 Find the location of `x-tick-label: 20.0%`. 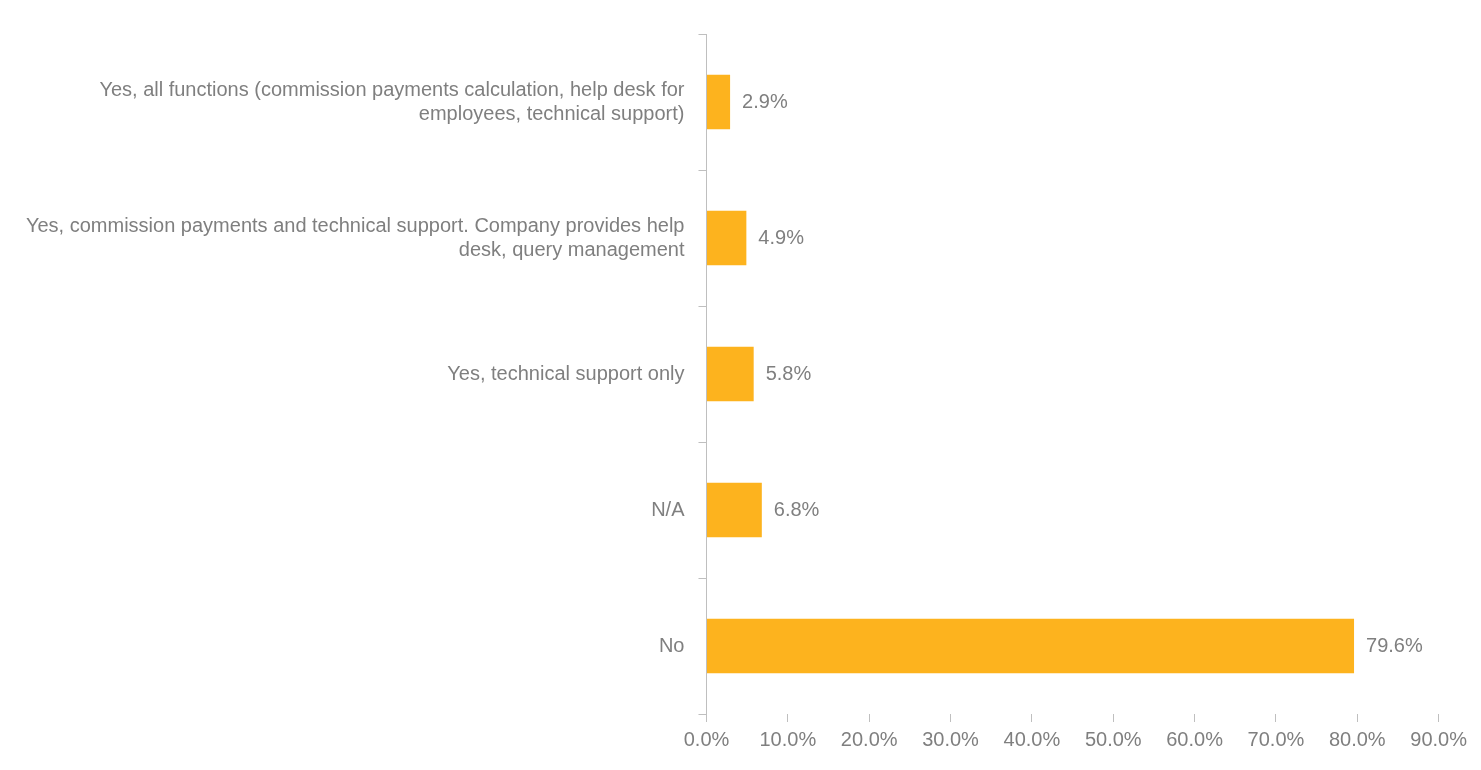

x-tick-label: 20.0% is located at coordinates (869, 738).